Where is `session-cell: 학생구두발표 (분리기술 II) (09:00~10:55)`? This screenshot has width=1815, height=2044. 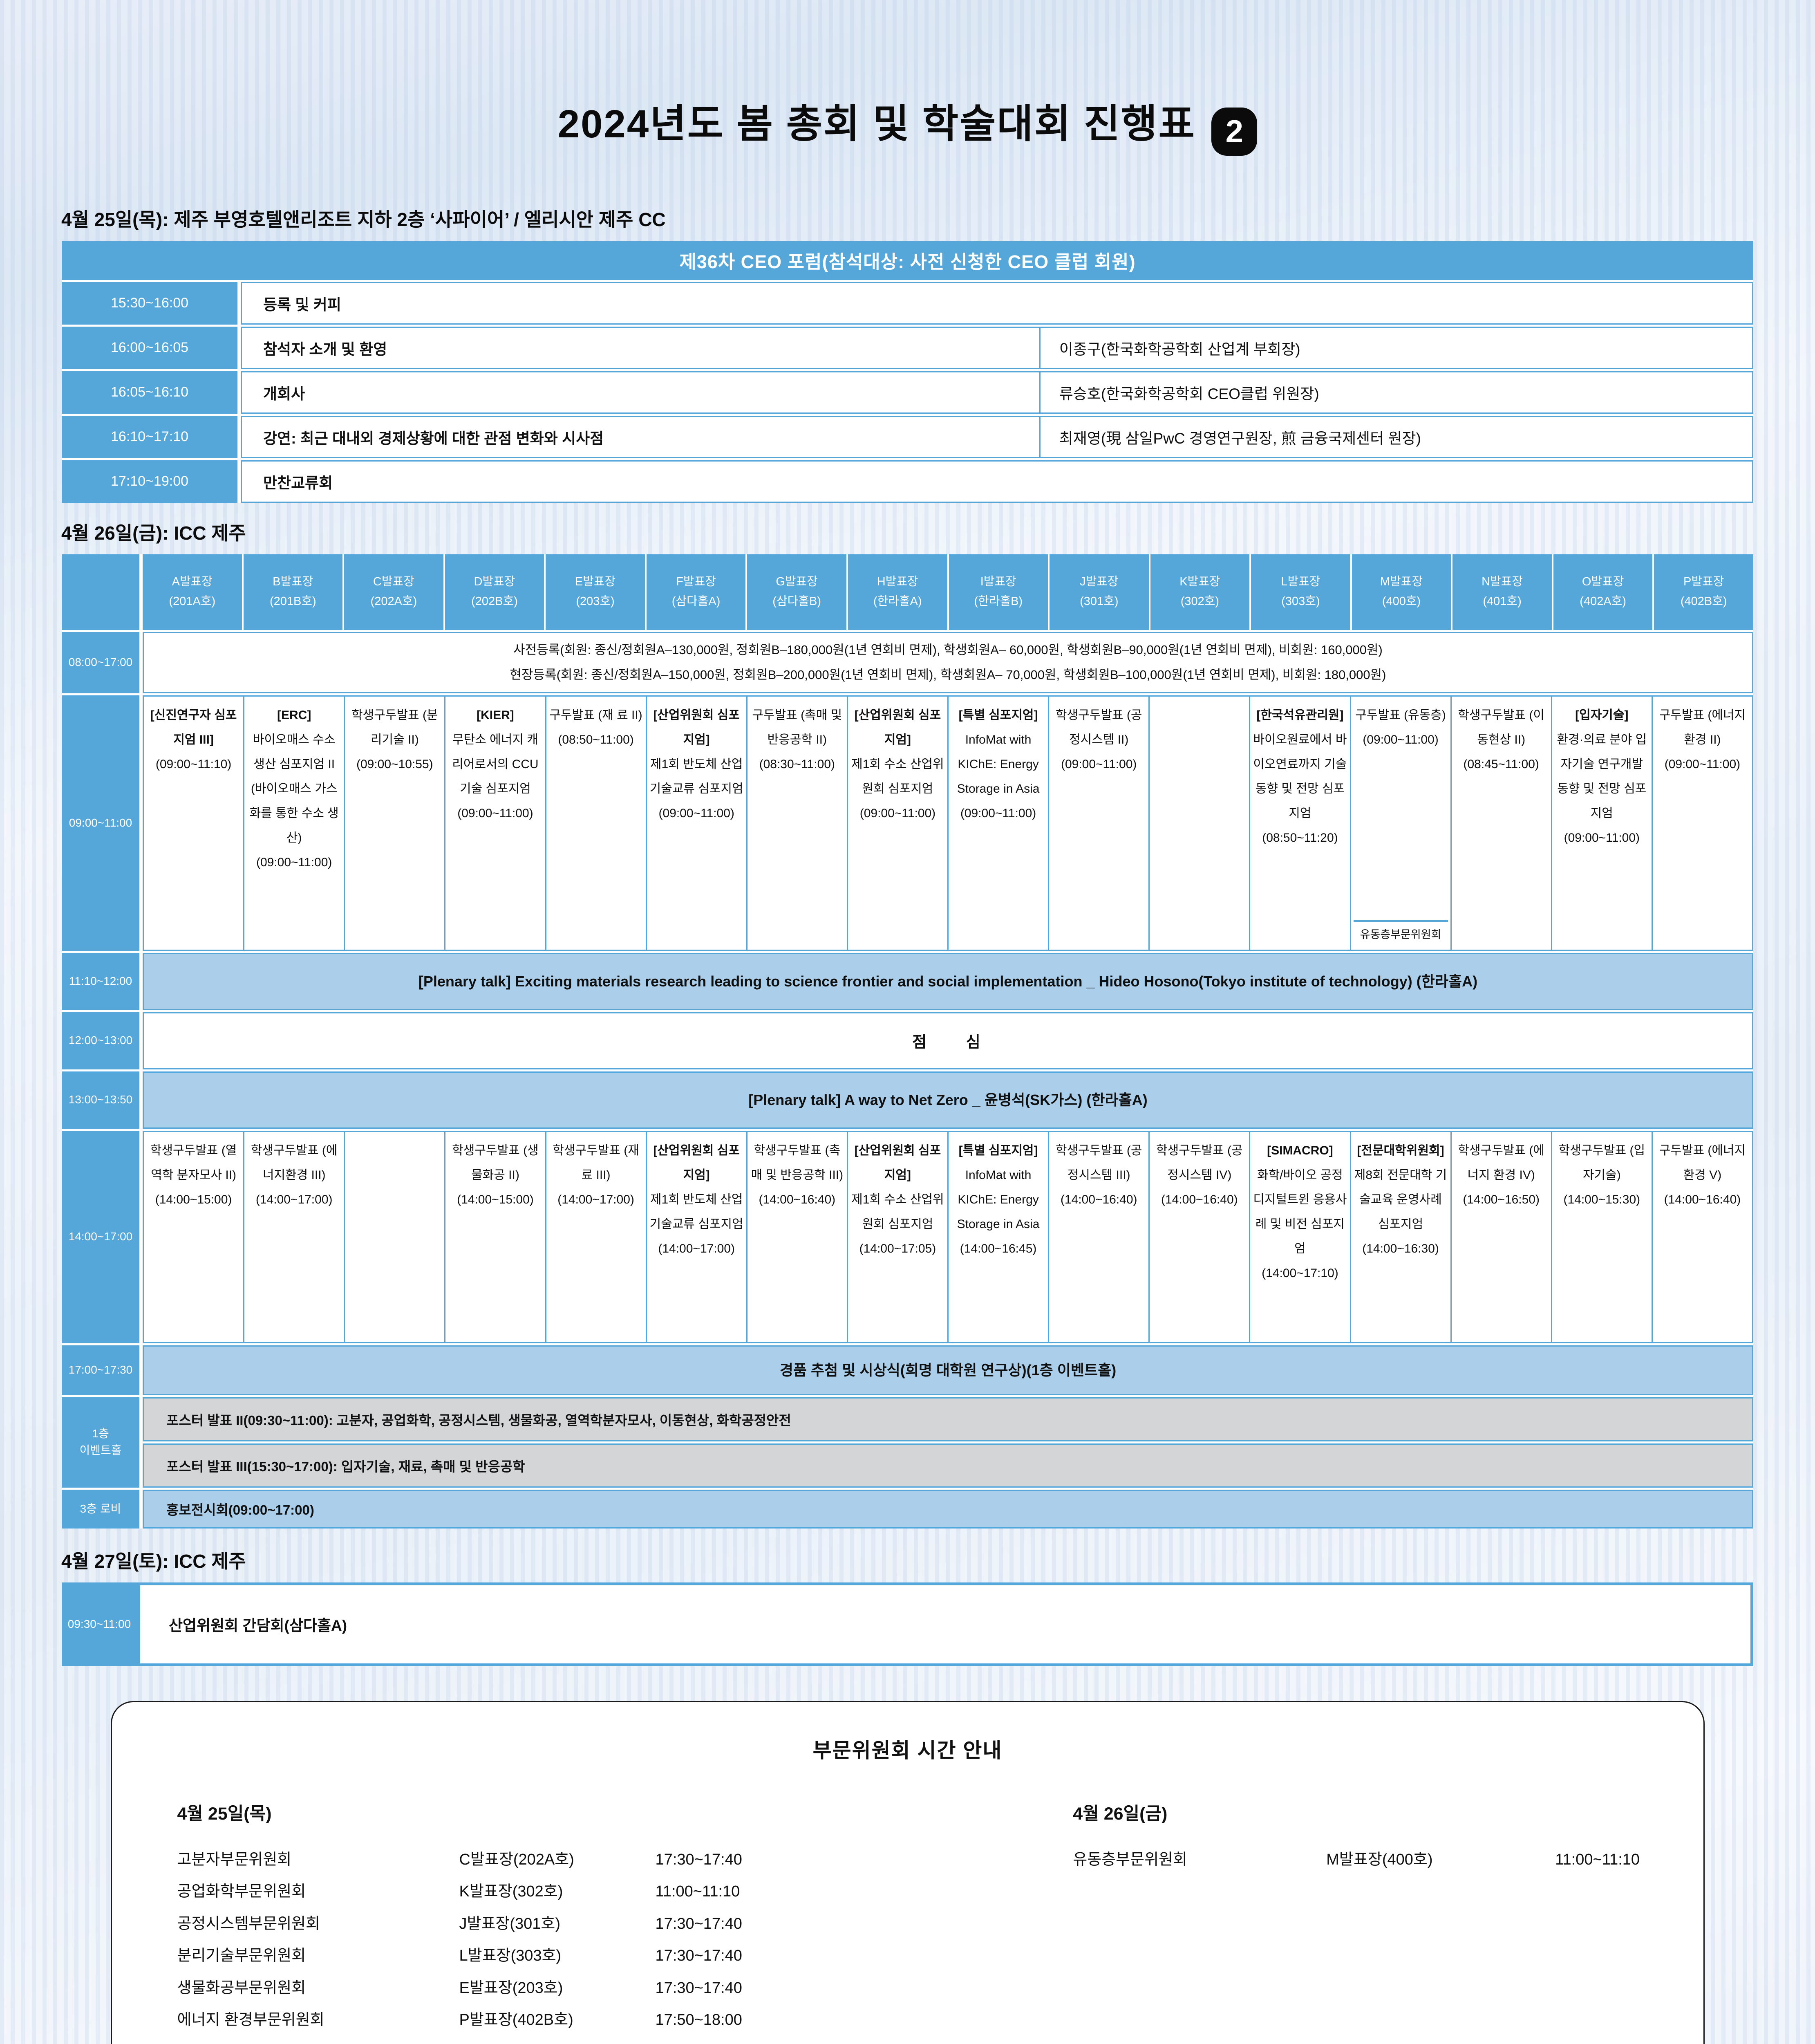
session-cell: 학생구두발표 (분리기술 II) (09:00~10:55) is located at coordinates (395, 823).